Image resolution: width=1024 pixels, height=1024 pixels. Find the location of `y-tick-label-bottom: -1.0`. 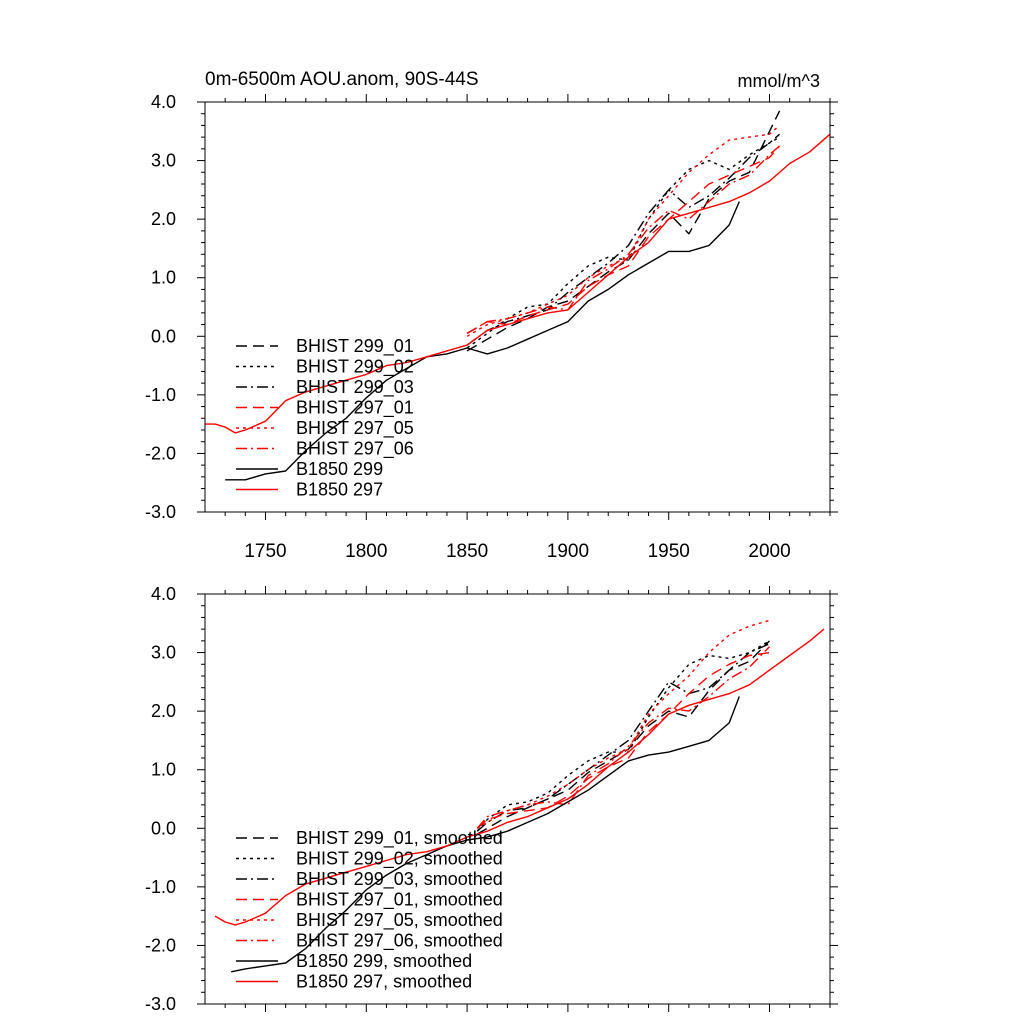

y-tick-label-bottom: -1.0 is located at coordinates (160, 887).